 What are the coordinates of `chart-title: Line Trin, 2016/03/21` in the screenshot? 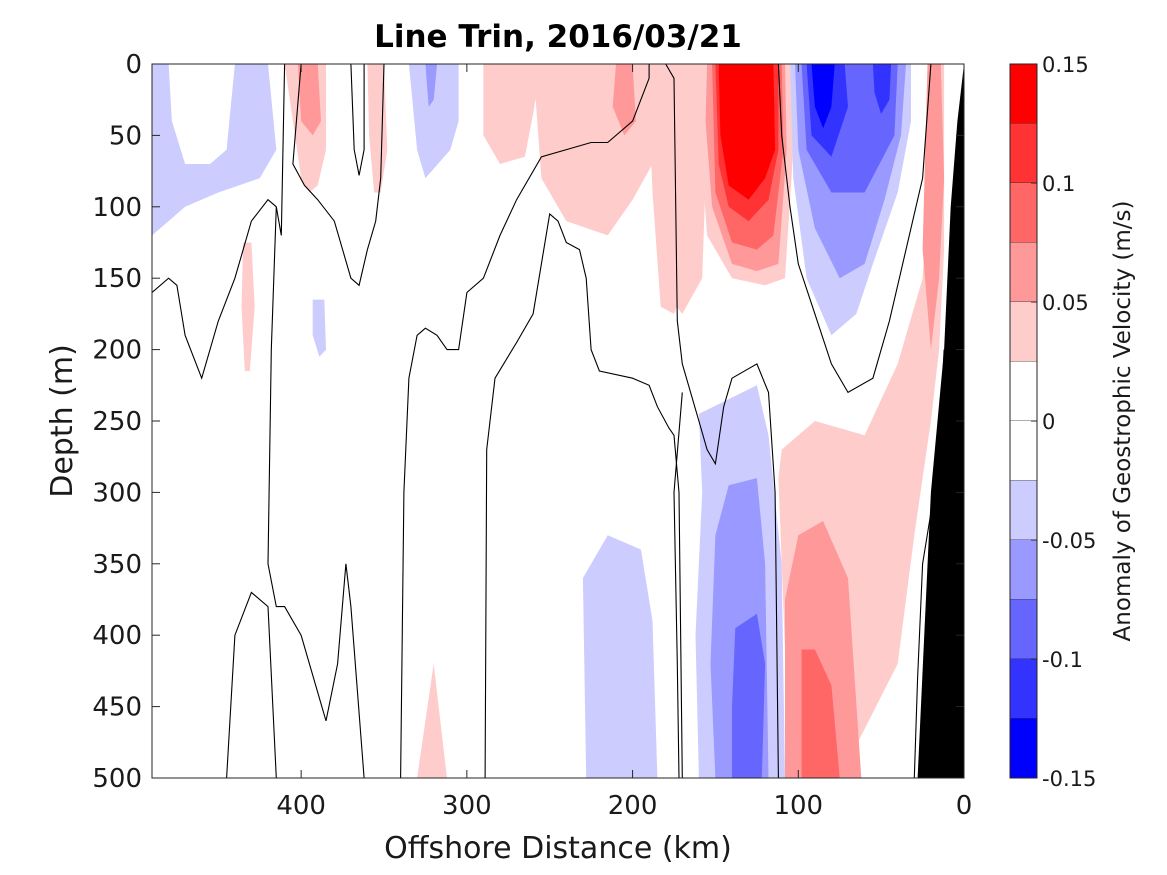 It's located at (558, 37).